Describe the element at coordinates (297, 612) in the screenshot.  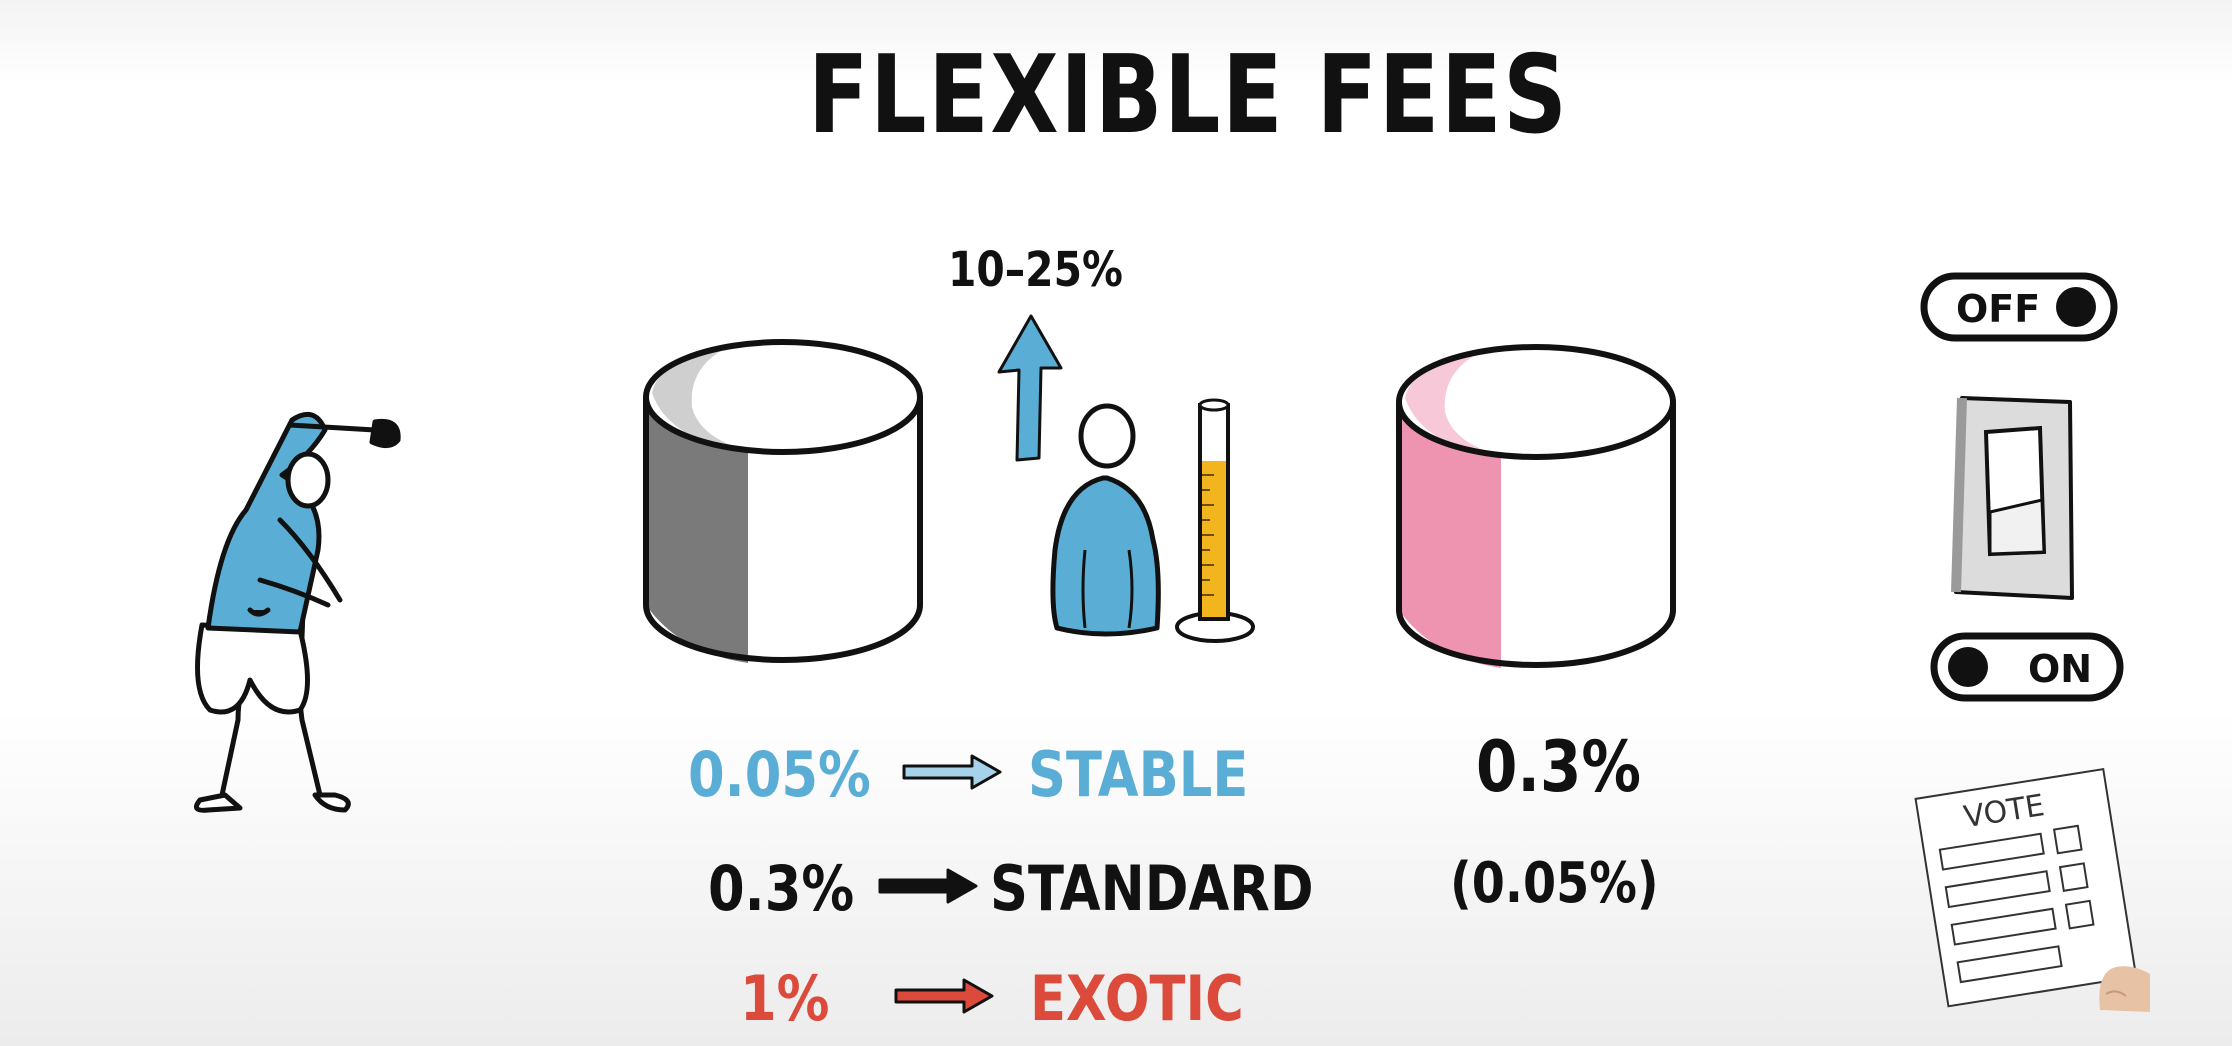
I see `stretching-person-illustration` at that location.